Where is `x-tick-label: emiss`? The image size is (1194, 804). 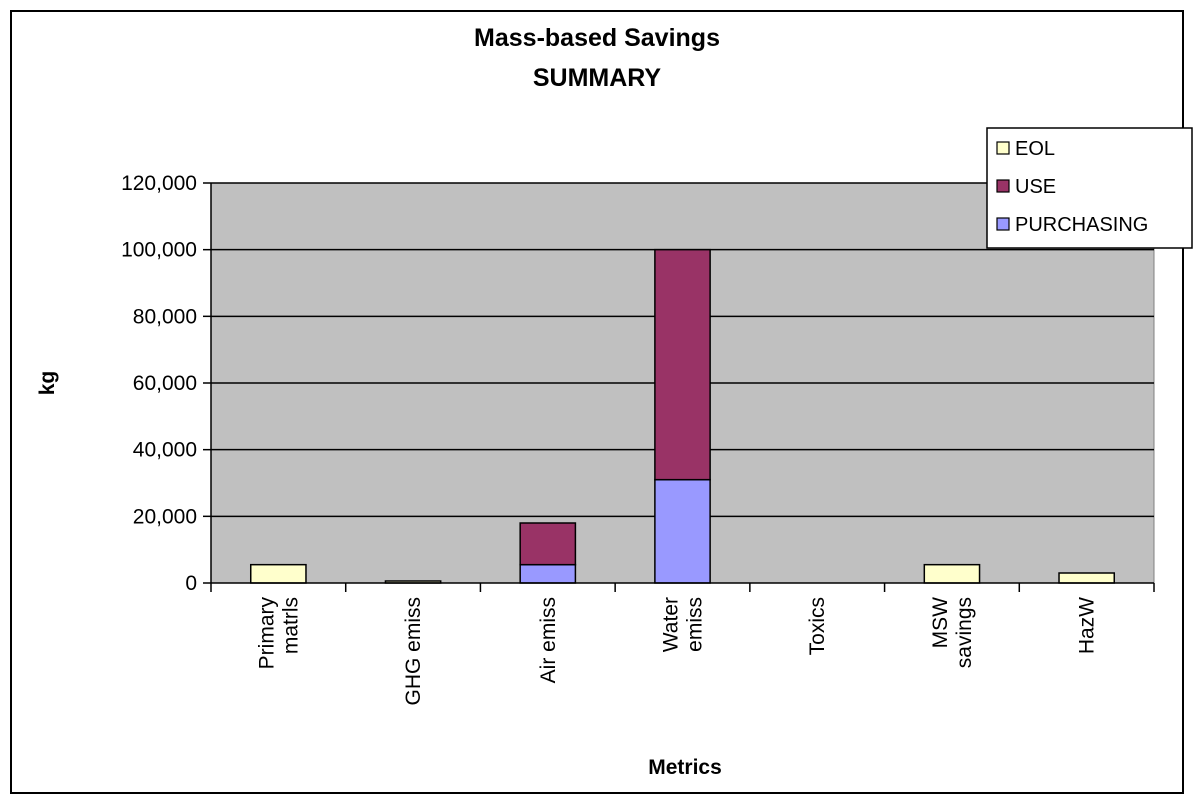 x-tick-label: emiss is located at coordinates (695, 624).